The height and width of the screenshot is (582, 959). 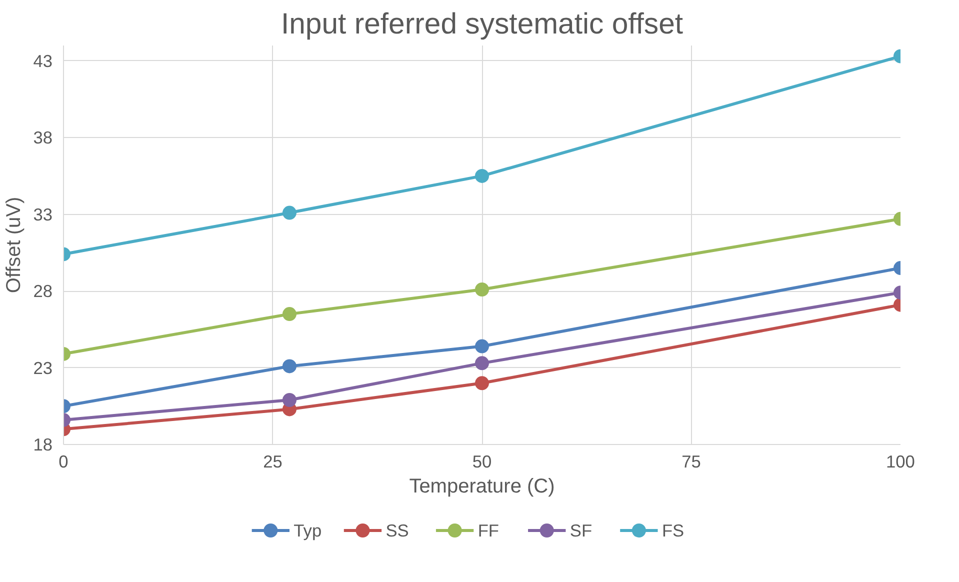 What do you see at coordinates (43, 60) in the screenshot?
I see `y-tick-label: 43` at bounding box center [43, 60].